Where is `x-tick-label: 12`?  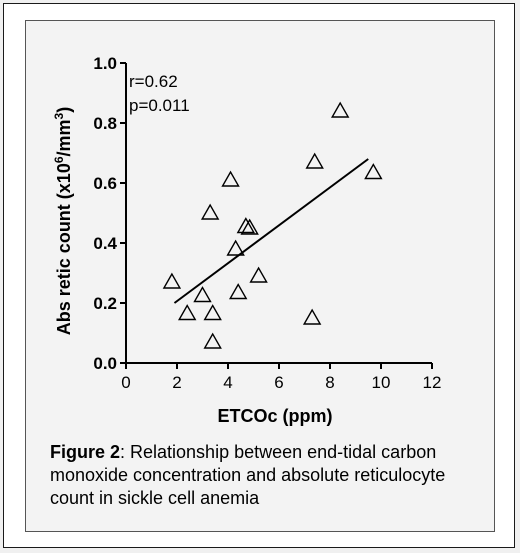
x-tick-label: 12 is located at coordinates (432, 382).